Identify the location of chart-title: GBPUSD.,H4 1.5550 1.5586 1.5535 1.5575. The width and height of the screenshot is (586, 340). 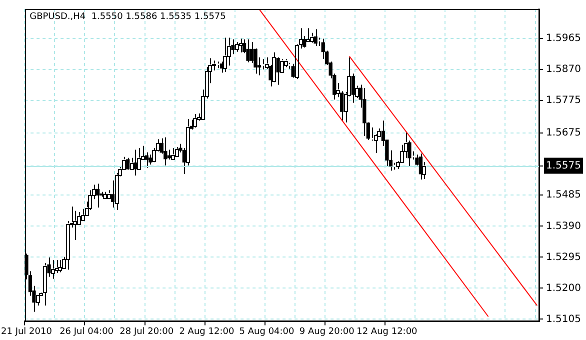
(128, 17).